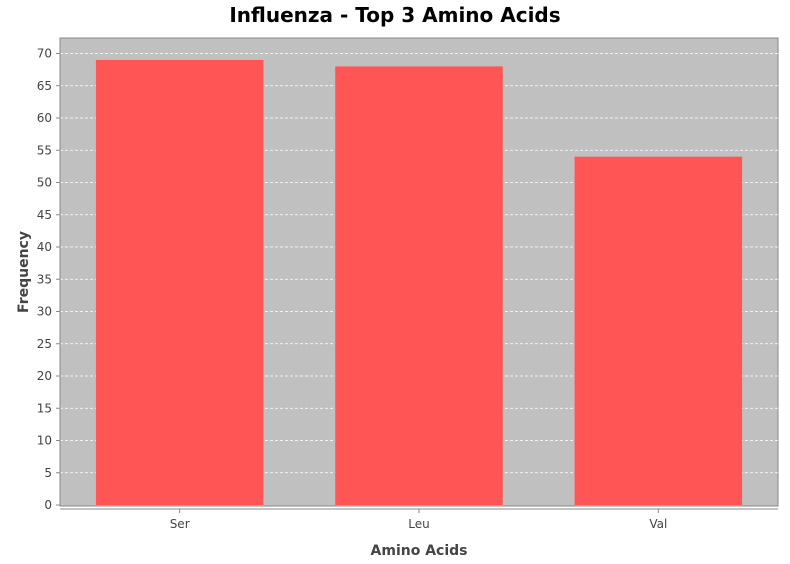 Image resolution: width=790 pixels, height=564 pixels. I want to click on y-axis-label: Frequency, so click(24, 272).